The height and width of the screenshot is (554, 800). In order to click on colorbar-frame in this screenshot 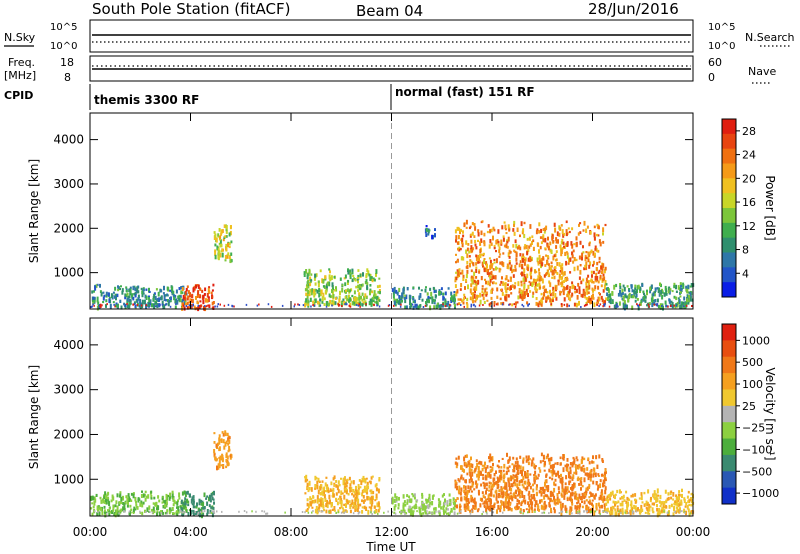, I will do `click(729, 414)`.